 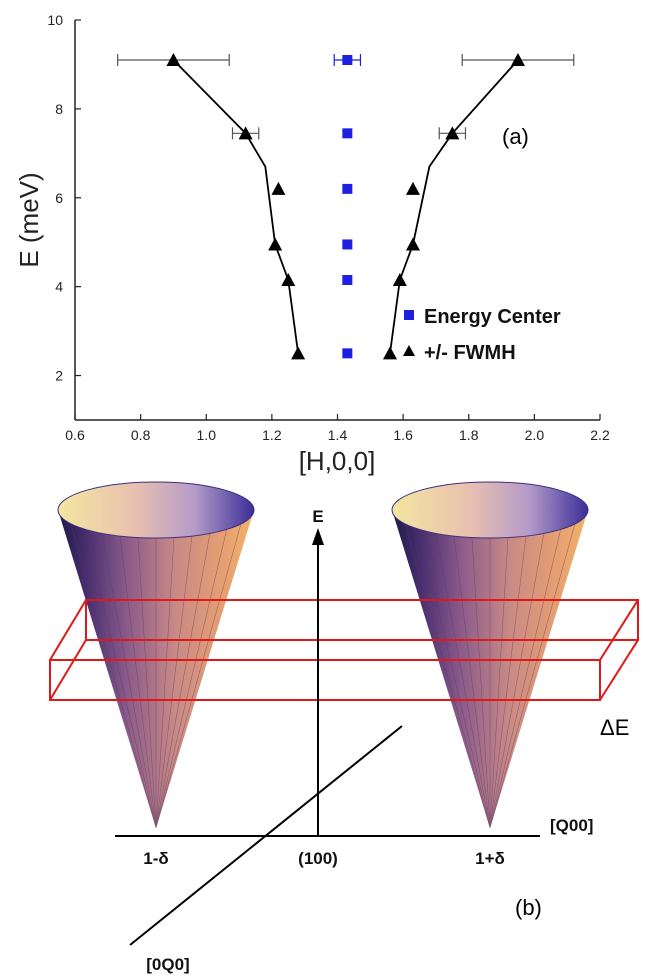 I want to click on left-cone-label: 1-δ, so click(x=155, y=858).